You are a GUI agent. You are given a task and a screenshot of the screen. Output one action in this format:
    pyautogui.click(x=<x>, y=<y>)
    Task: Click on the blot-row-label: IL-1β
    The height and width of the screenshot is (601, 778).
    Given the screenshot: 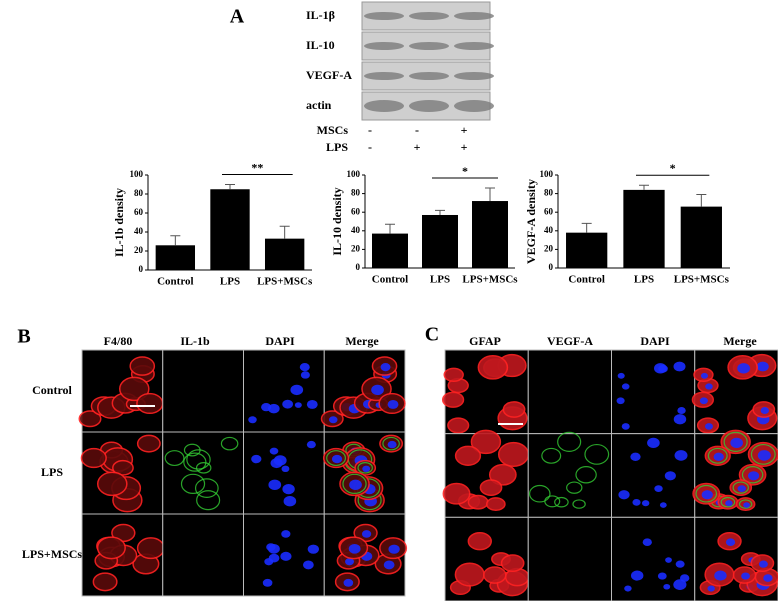 What is the action you would take?
    pyautogui.click(x=320, y=15)
    